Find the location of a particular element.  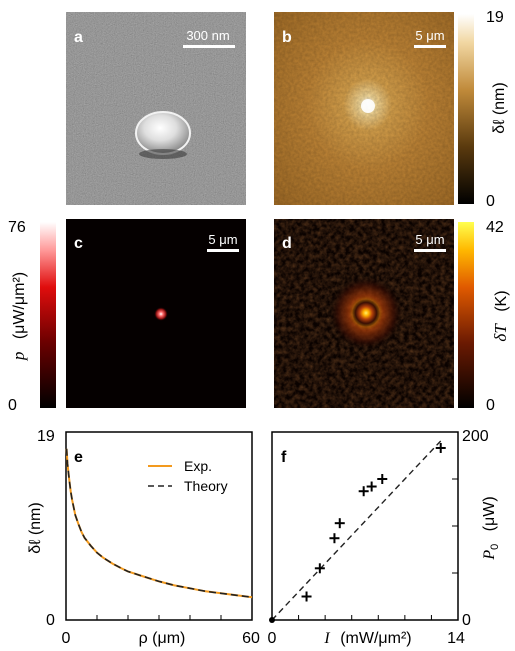

panel-f-ymin-label: 0 is located at coordinates (466, 620).